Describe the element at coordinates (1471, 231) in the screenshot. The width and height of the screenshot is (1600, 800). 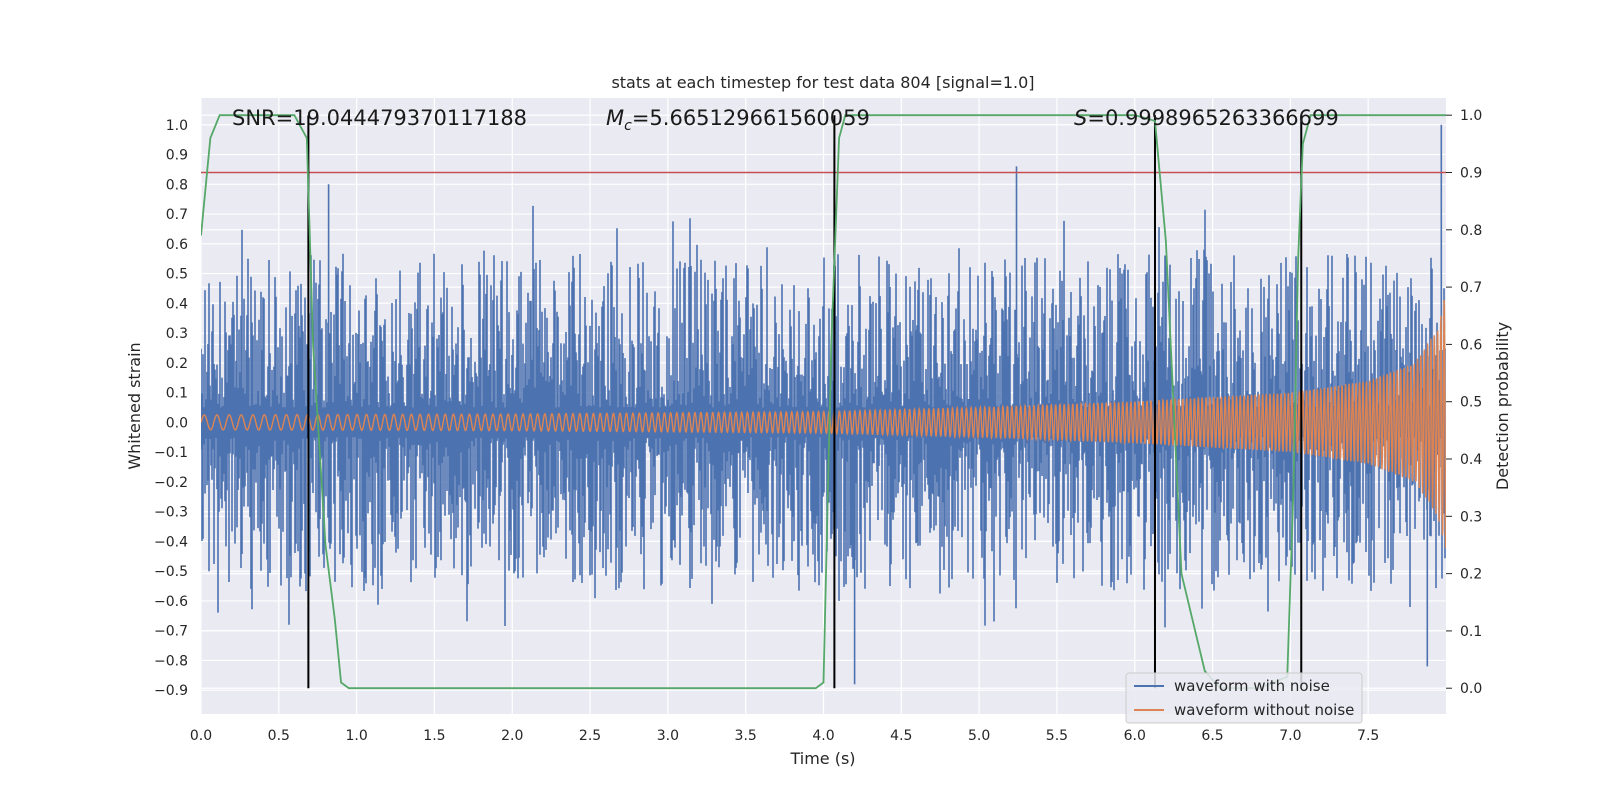
I see `y-right-tick-label: 0.8` at that location.